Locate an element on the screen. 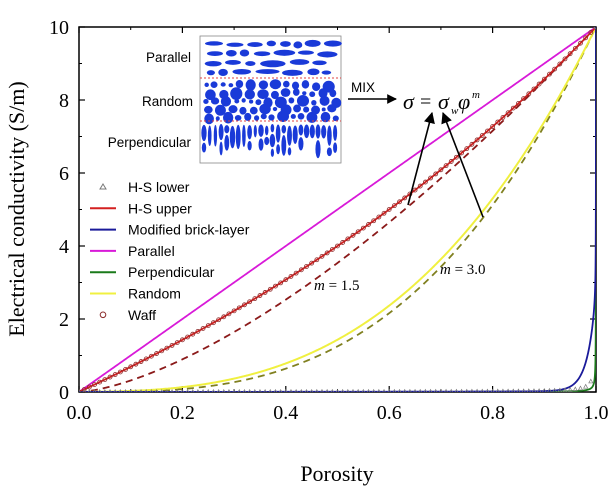 This screenshot has height=496, width=614. legend-label: H-S lower is located at coordinates (159, 187).